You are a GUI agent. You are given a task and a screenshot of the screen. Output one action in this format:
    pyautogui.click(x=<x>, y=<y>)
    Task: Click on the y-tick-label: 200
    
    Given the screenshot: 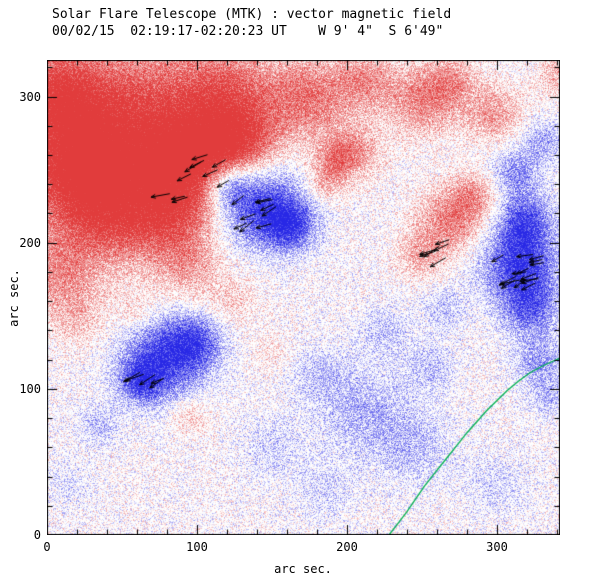 What is the action you would take?
    pyautogui.click(x=30, y=242)
    